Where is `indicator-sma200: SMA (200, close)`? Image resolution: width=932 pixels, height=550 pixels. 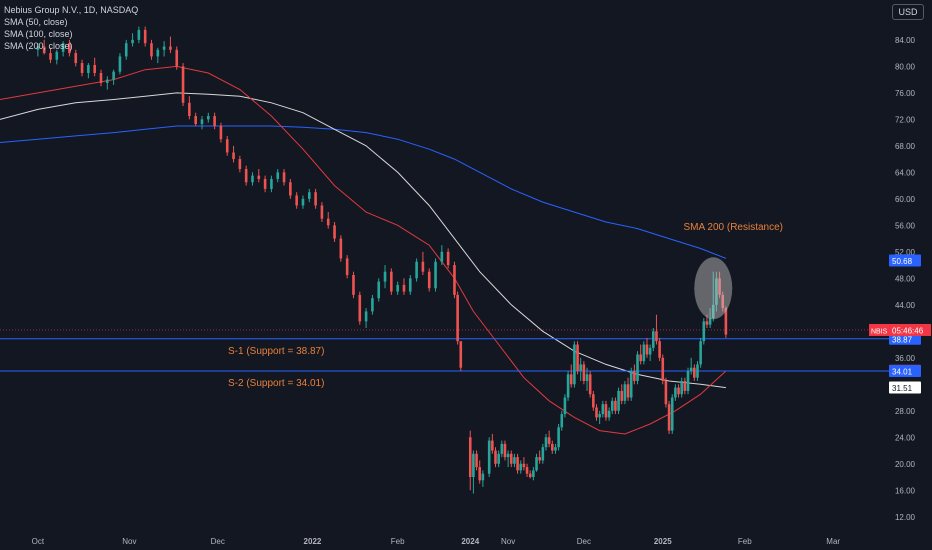
indicator-sma200: SMA (200, close) is located at coordinates (38, 46).